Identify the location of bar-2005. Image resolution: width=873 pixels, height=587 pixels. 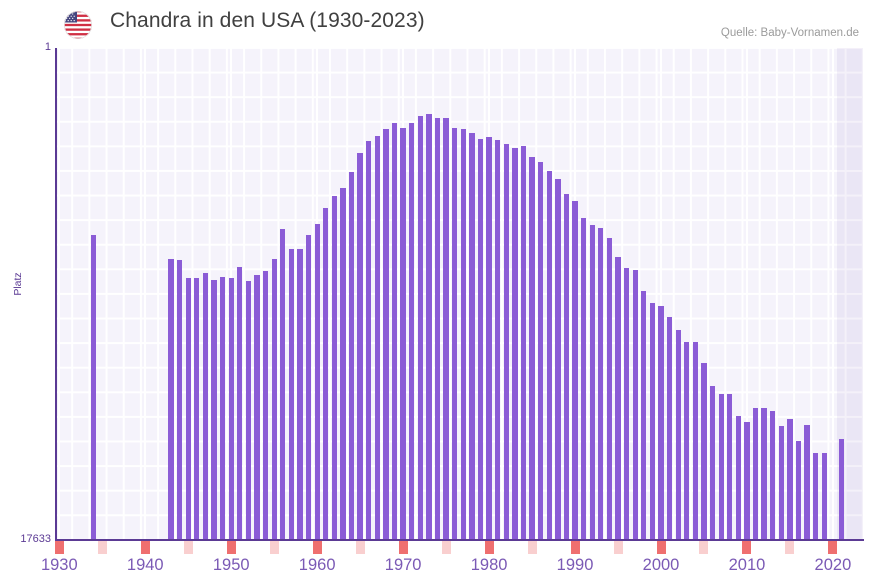
(704, 451).